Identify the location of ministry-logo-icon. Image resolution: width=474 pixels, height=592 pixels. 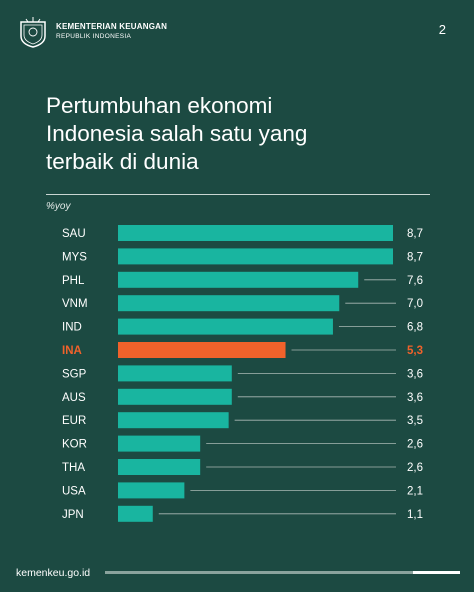
(33, 32).